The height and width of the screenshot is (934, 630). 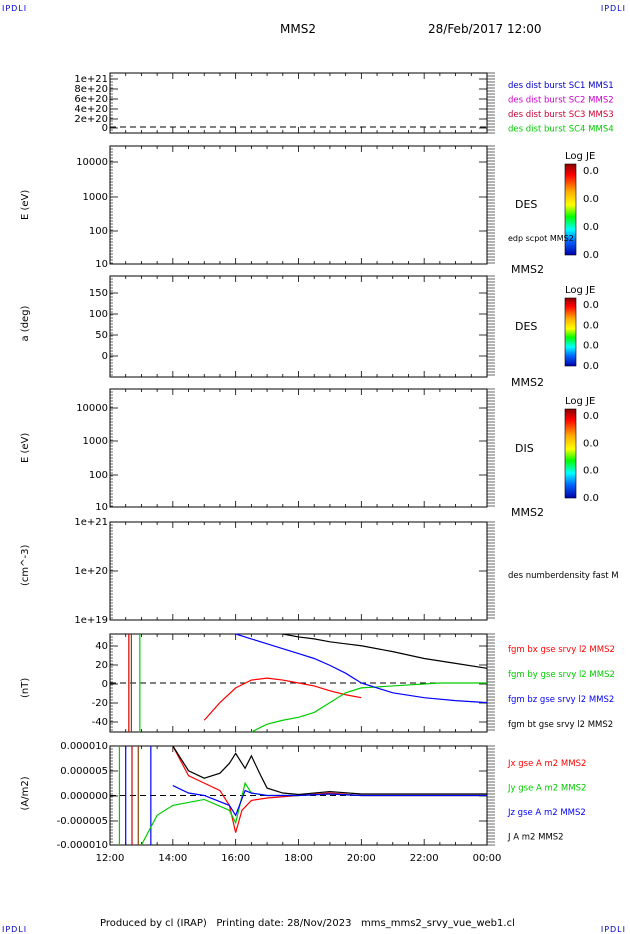 I want to click on x-tick-label: 20:00, so click(x=361, y=858).